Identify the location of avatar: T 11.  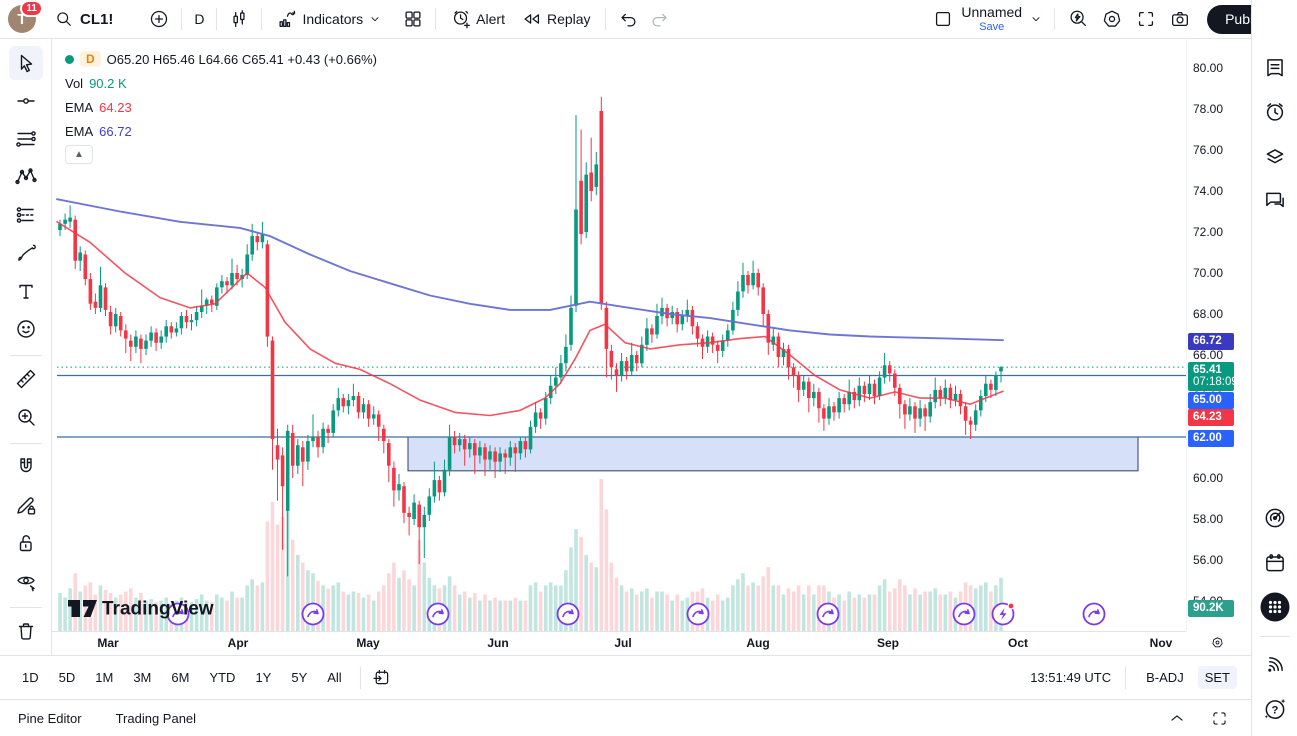
(25, 16).